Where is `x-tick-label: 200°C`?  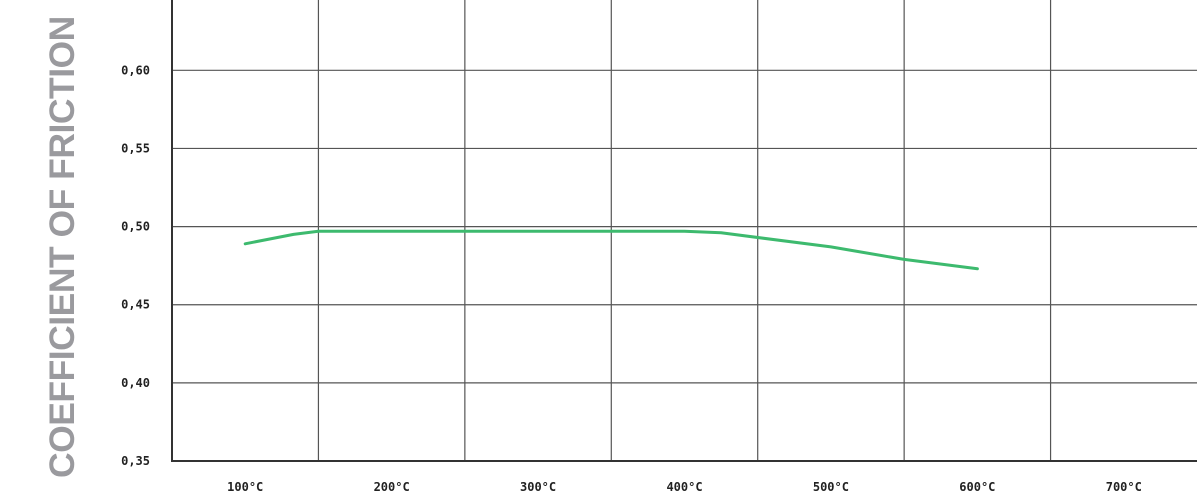
x-tick-label: 200°C is located at coordinates (392, 487).